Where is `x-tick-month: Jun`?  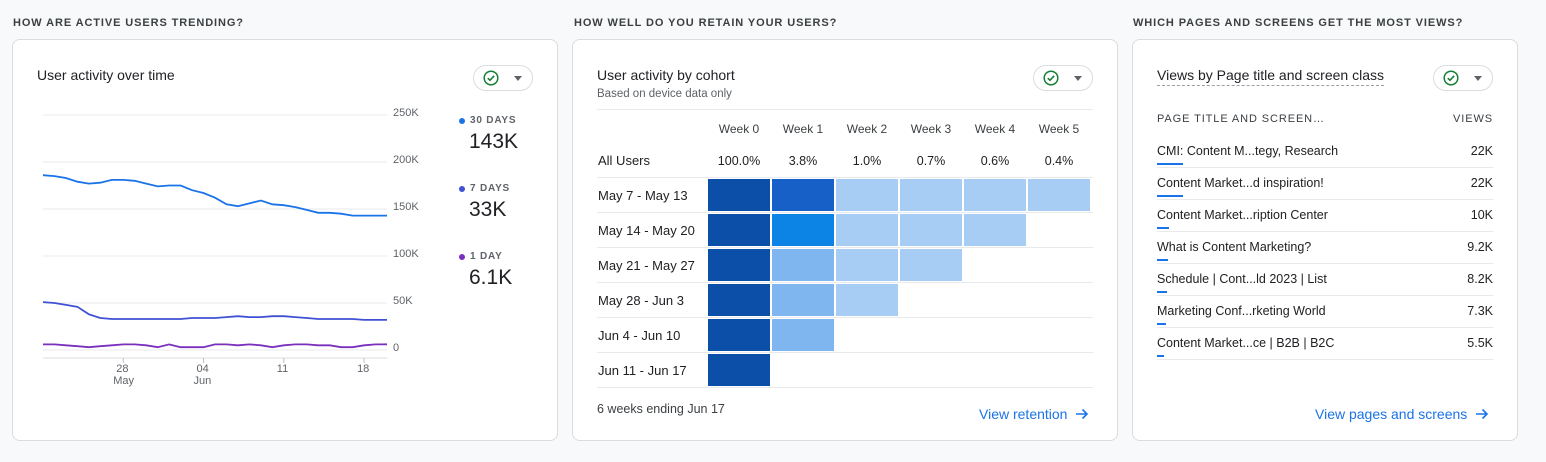 x-tick-month: Jun is located at coordinates (202, 381).